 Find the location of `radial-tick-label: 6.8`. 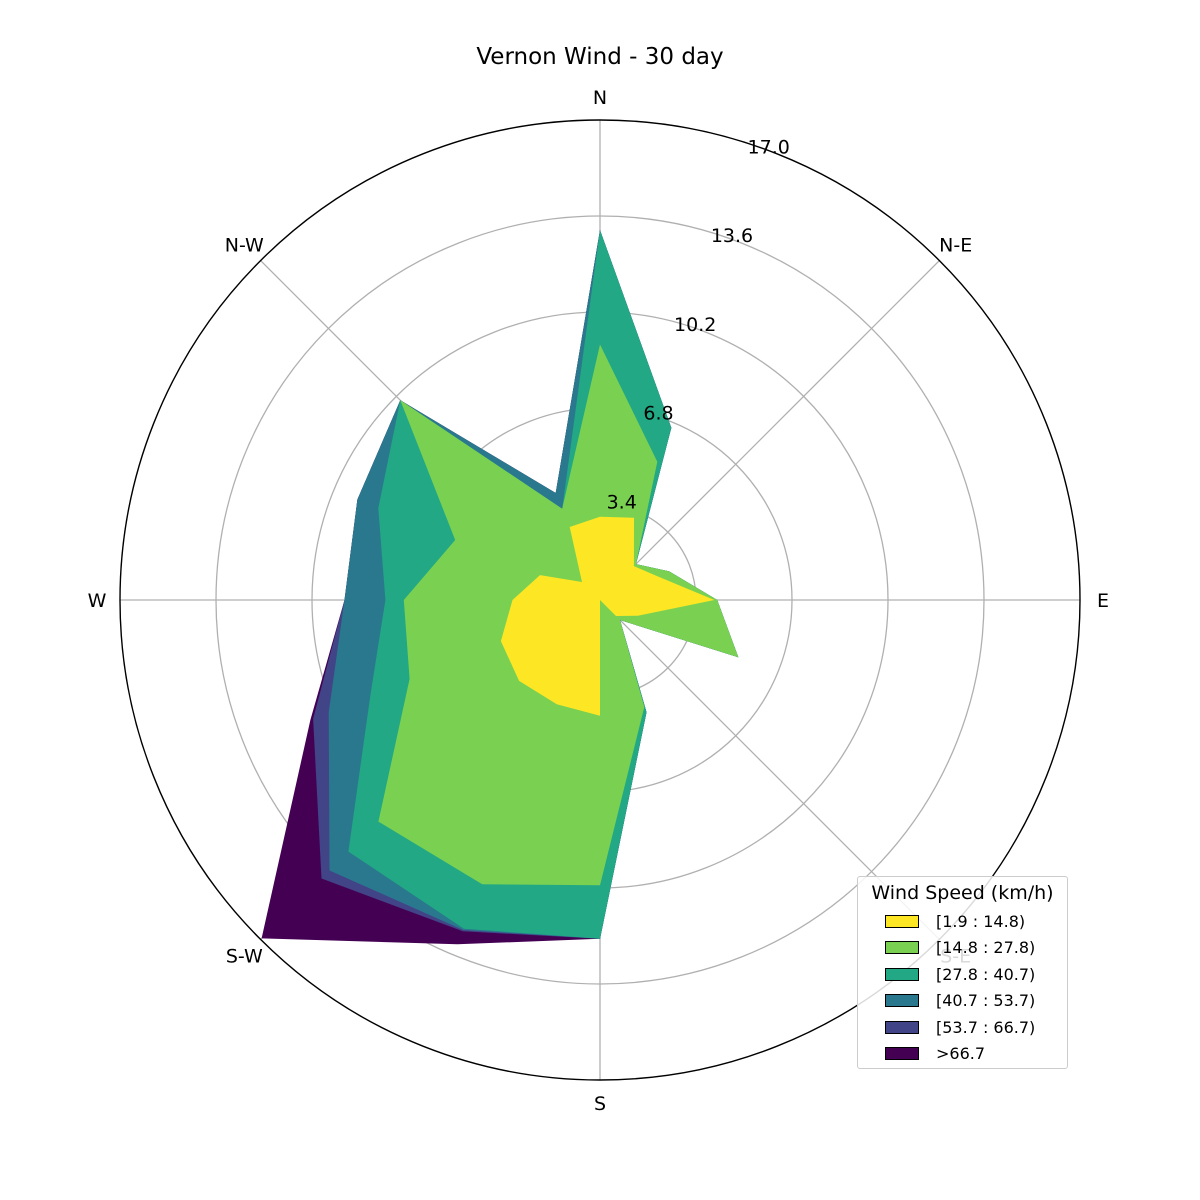

radial-tick-label: 6.8 is located at coordinates (658, 414).